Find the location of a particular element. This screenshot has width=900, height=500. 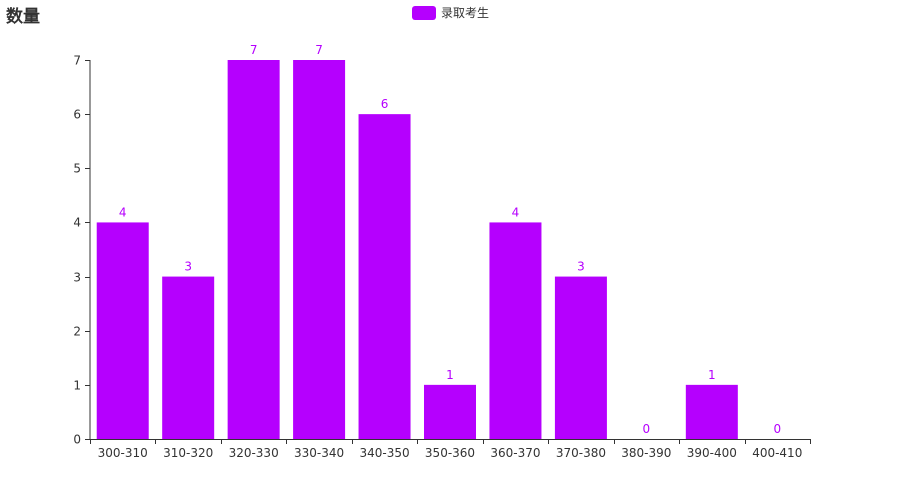

chart-title: 数量 is located at coordinates (23, 17).